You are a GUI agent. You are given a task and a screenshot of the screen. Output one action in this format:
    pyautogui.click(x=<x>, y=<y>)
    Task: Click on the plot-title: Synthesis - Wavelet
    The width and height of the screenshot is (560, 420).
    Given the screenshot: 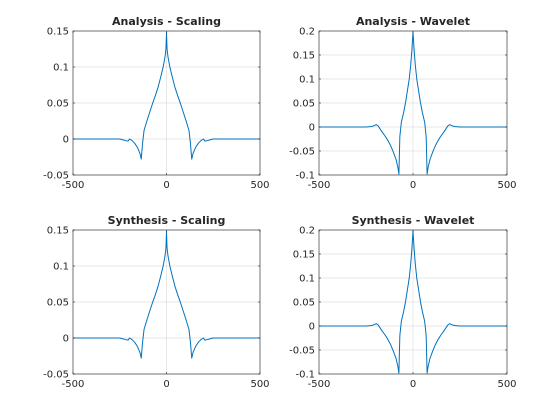 What is the action you would take?
    pyautogui.click(x=413, y=220)
    